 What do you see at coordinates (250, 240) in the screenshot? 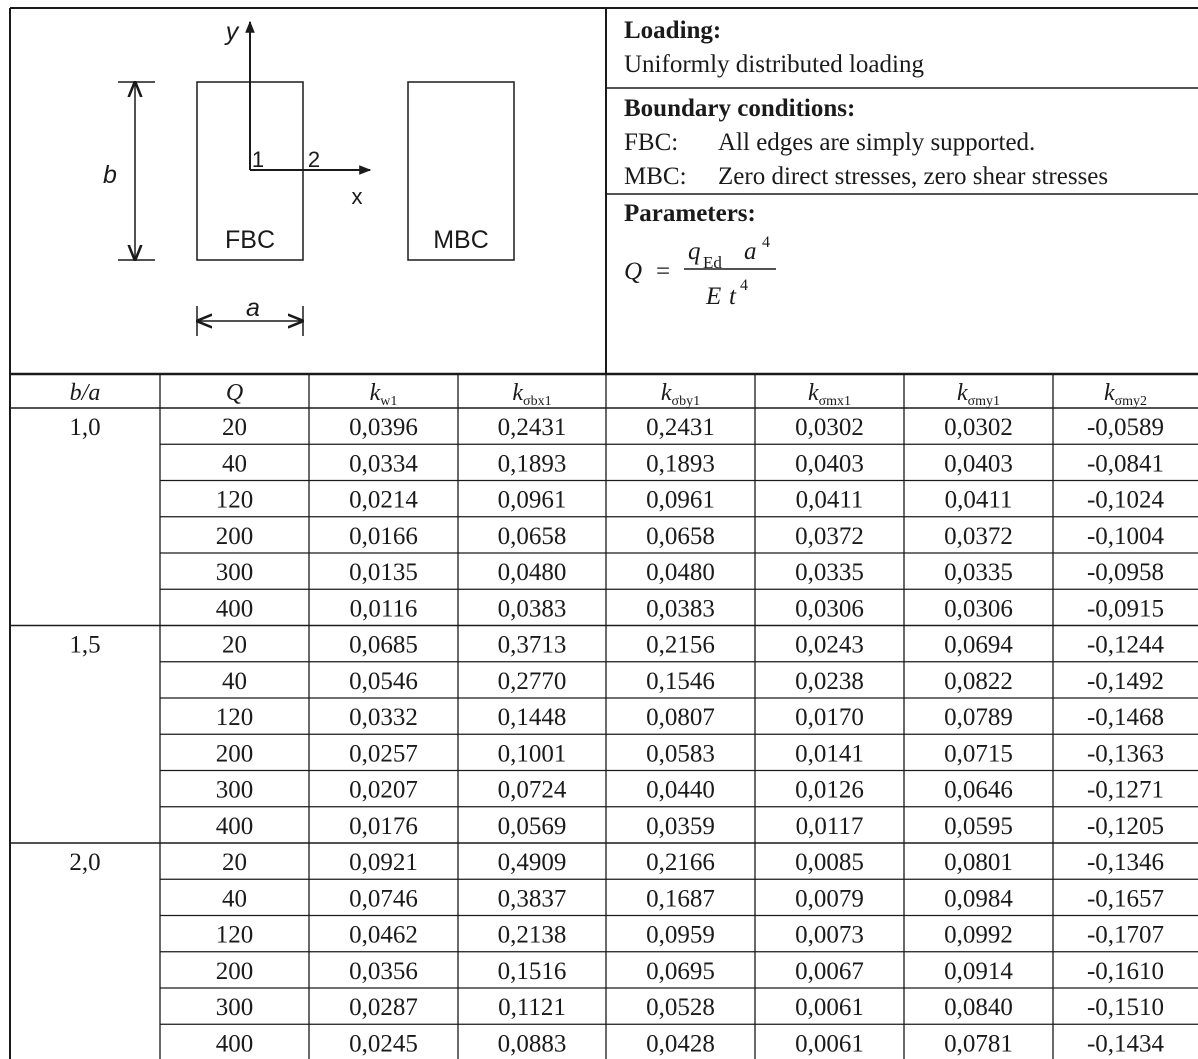
I see `fbc-label: FBC` at bounding box center [250, 240].